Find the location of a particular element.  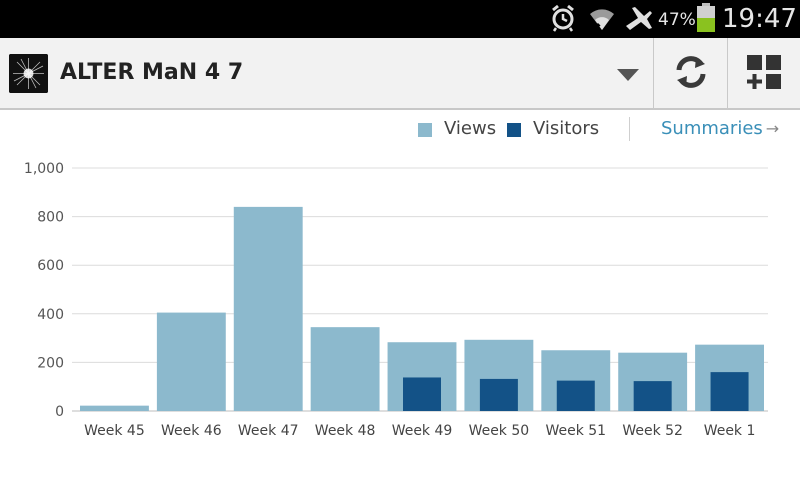

clock-time: 19:47 is located at coordinates (759, 19).